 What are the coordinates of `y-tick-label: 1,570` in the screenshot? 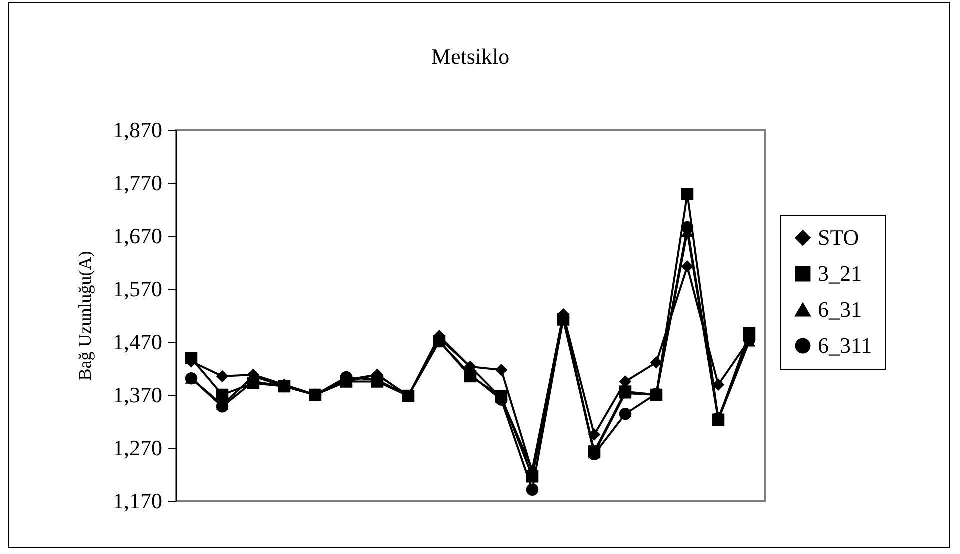 It's located at (137, 289).